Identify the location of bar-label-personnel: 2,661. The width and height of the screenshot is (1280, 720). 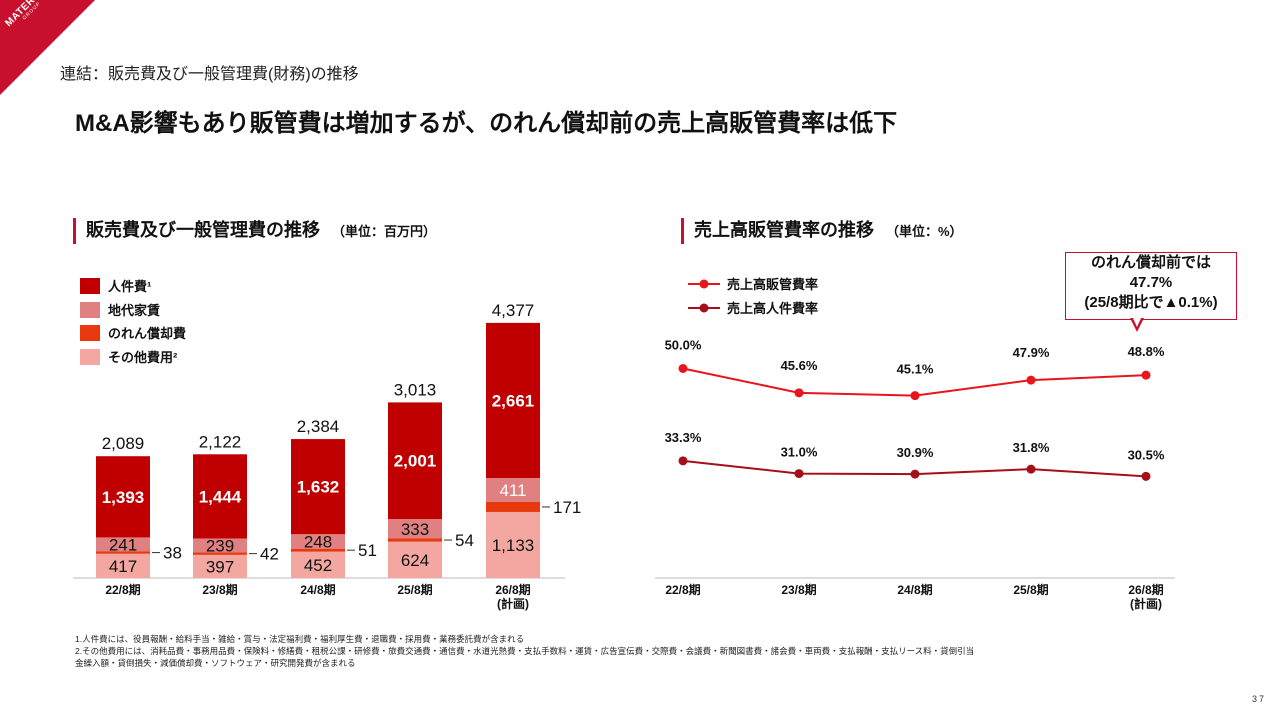
(513, 400).